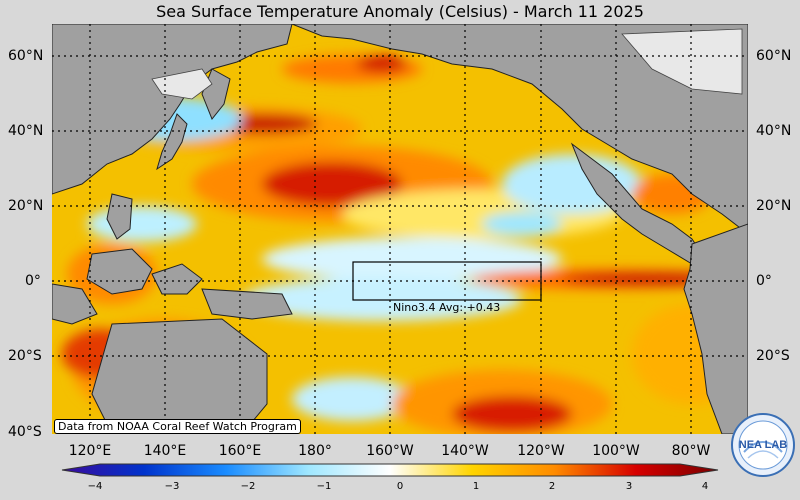 This screenshot has width=800, height=500. Describe the element at coordinates (447, 307) in the screenshot. I see `nino34-average-label: Nino3.4 Avg: +0.43` at that location.